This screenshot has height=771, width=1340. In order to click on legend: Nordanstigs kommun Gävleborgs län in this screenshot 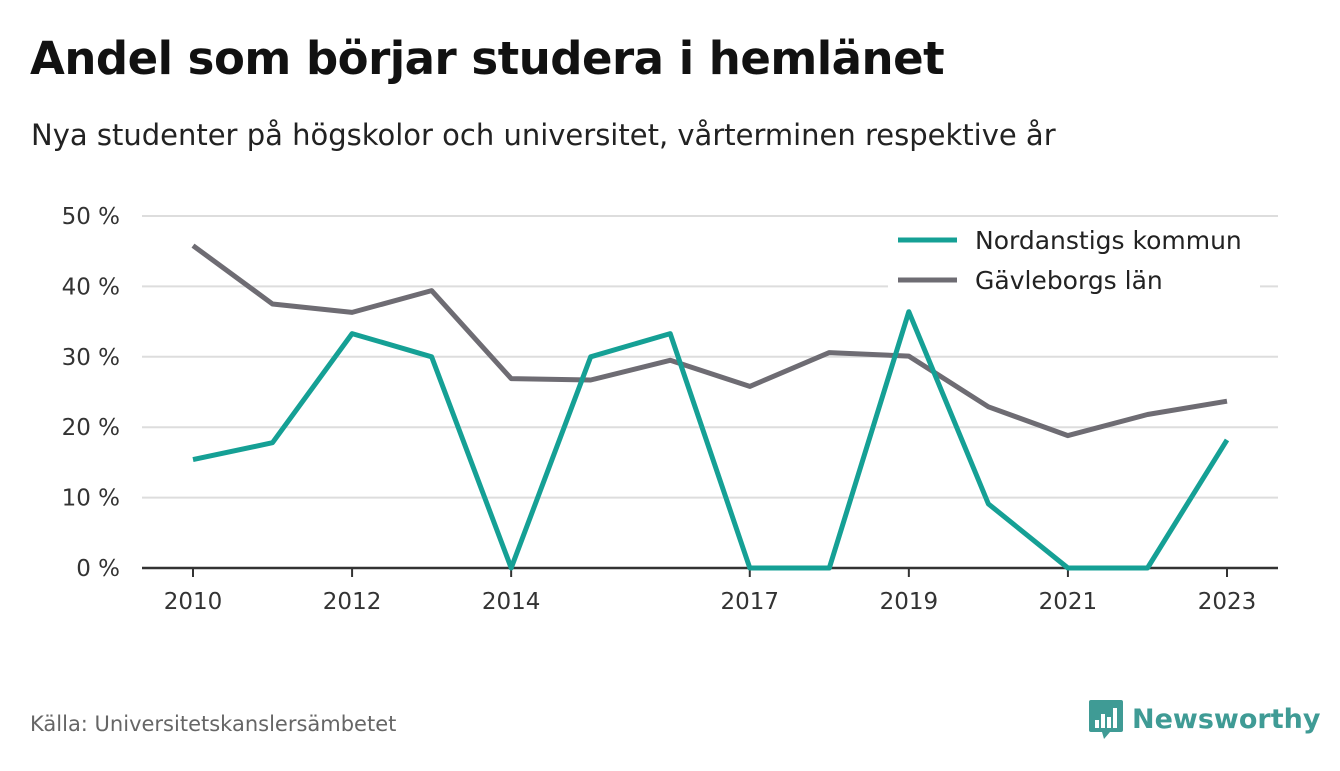, I will do `click(1074, 256)`.